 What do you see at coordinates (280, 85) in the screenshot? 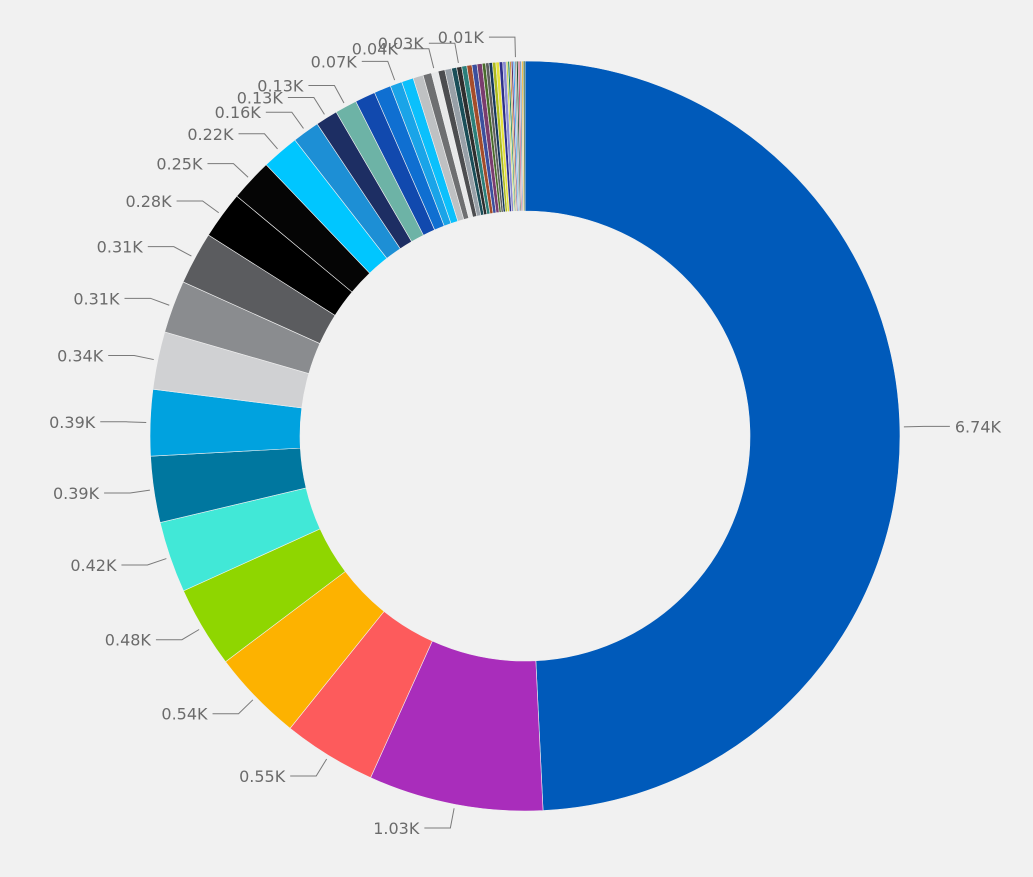
I see `data-label: 0.13K` at bounding box center [280, 85].